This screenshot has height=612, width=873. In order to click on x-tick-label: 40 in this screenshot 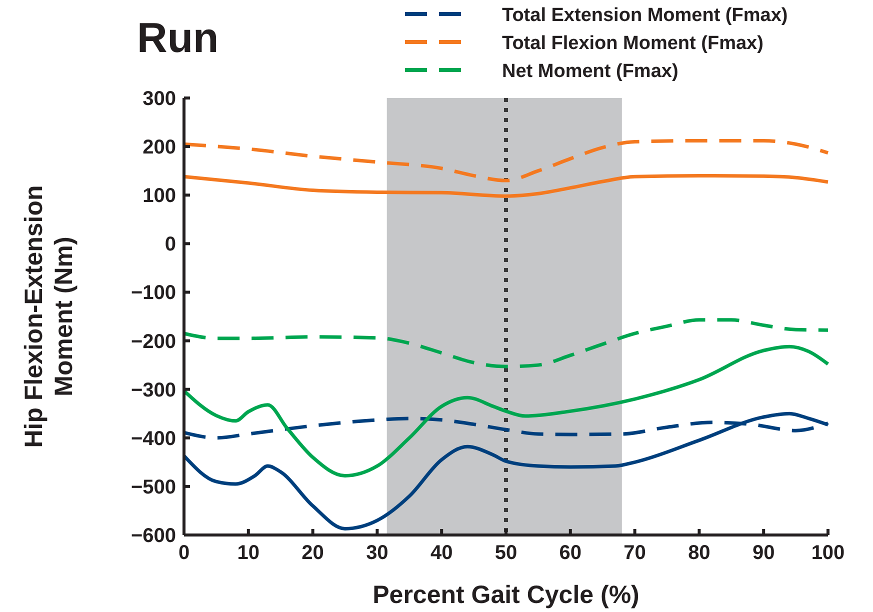, I will do `click(441, 553)`.